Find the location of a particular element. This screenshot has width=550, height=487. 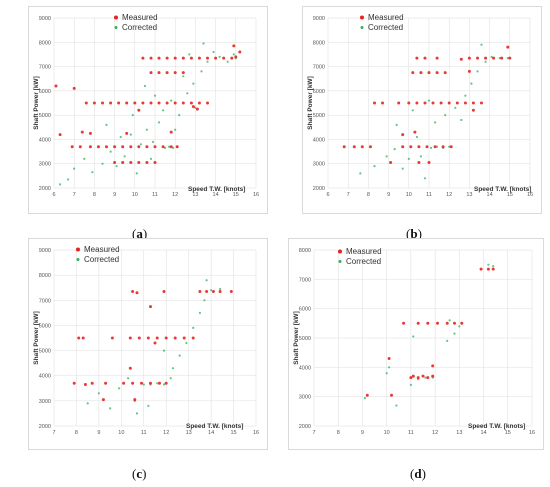

y-tick-label: 9000 is located at coordinates (319, 19).